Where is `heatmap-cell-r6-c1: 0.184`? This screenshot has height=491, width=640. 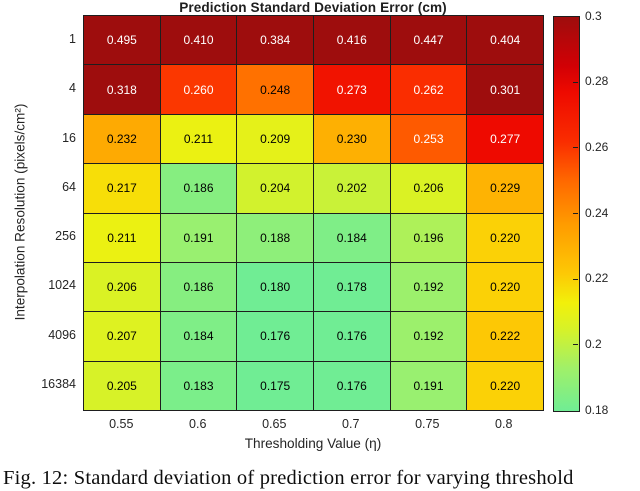 heatmap-cell-r6-c1: 0.184 is located at coordinates (198, 336).